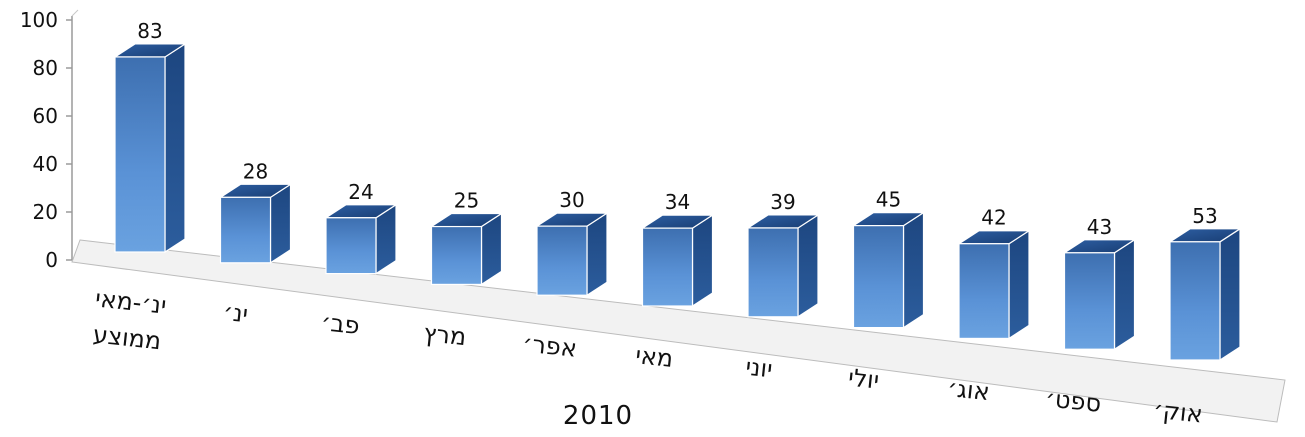 The image size is (1305, 437). Describe the element at coordinates (51, 260) in the screenshot. I see `y-tick-label: 0` at that location.